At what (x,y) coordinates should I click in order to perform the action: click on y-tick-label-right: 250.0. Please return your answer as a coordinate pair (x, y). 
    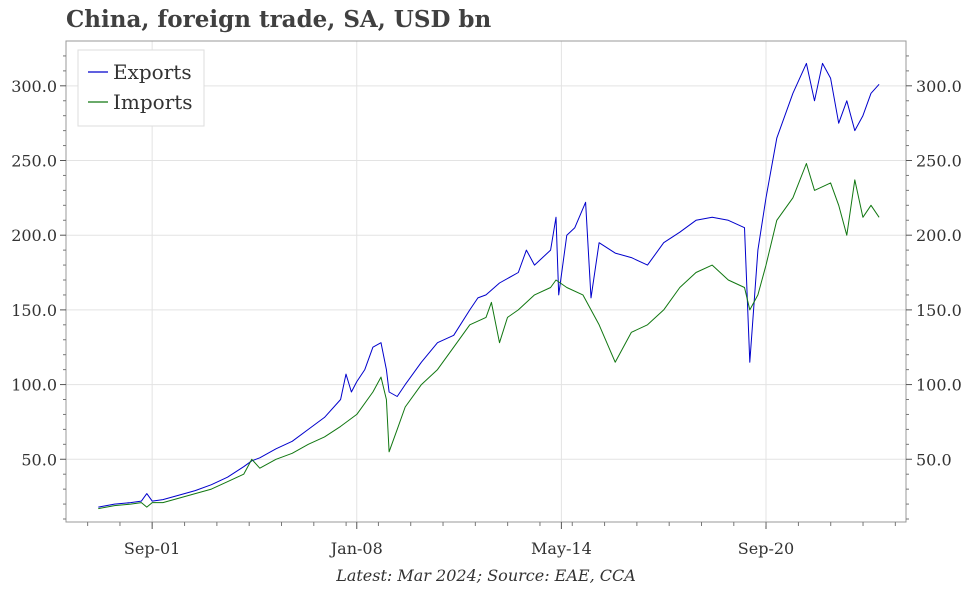
    Looking at the image, I should click on (939, 161).